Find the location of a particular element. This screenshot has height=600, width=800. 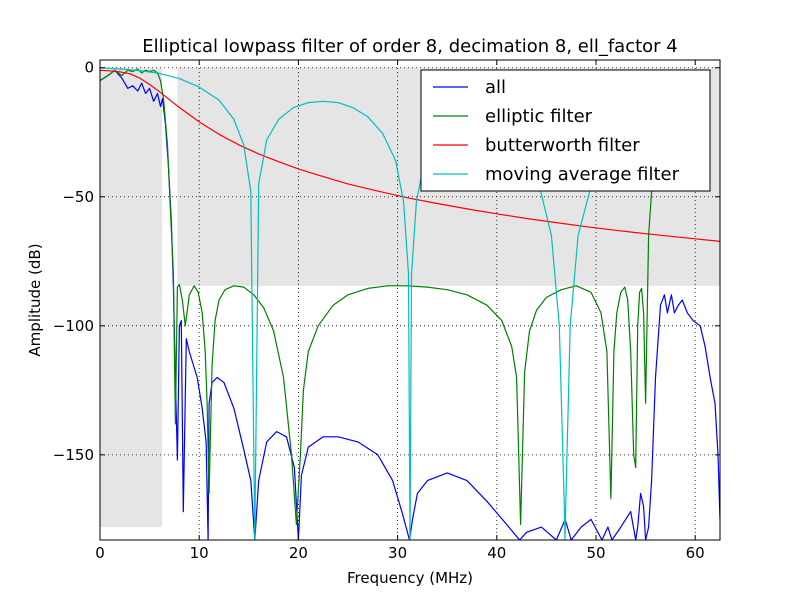

y-tick-label: −50 is located at coordinates (78, 197).